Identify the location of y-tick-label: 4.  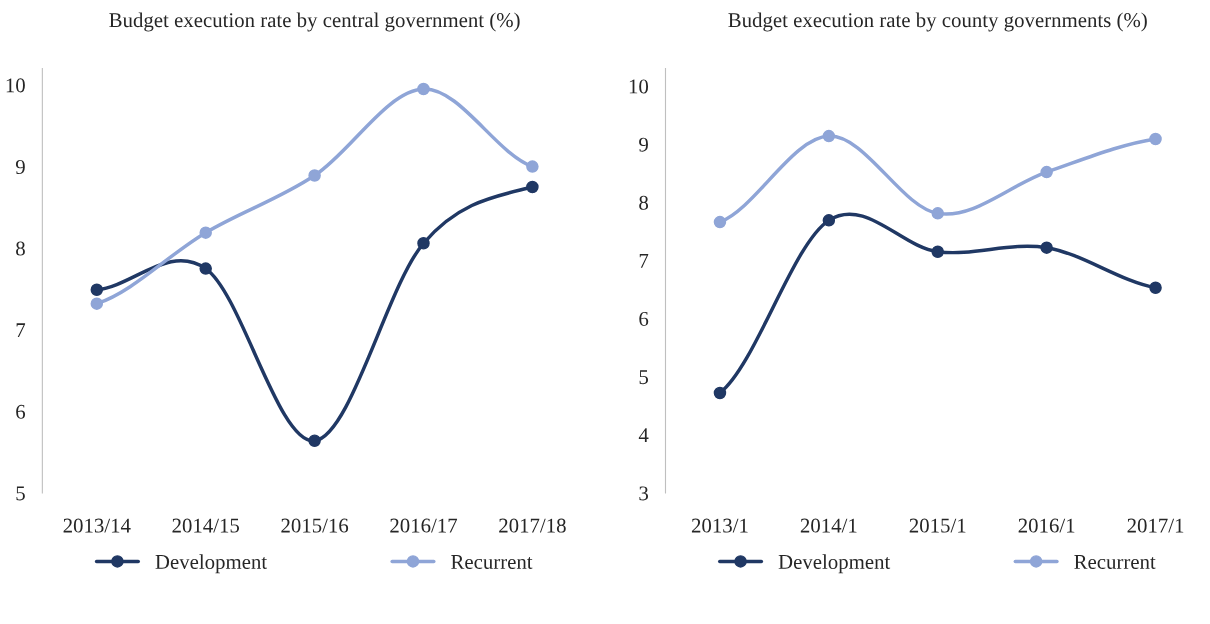
(643, 435).